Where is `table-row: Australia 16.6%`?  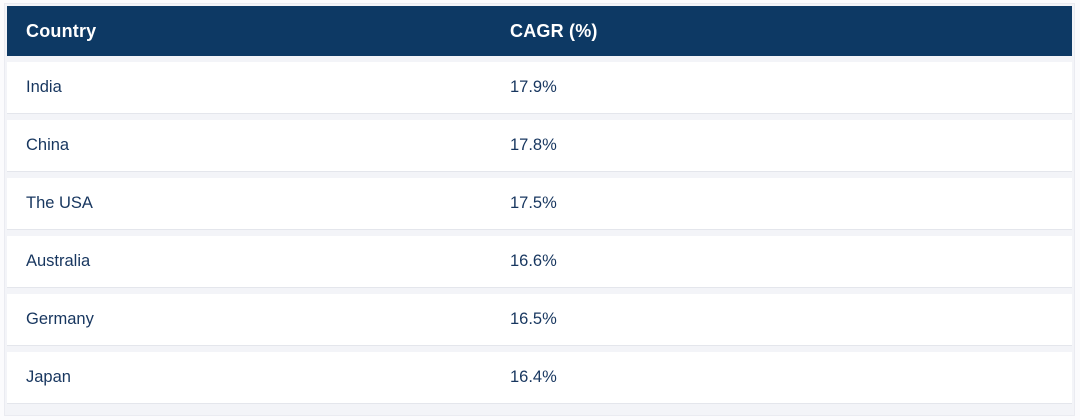
table-row: Australia 16.6% is located at coordinates (539, 262).